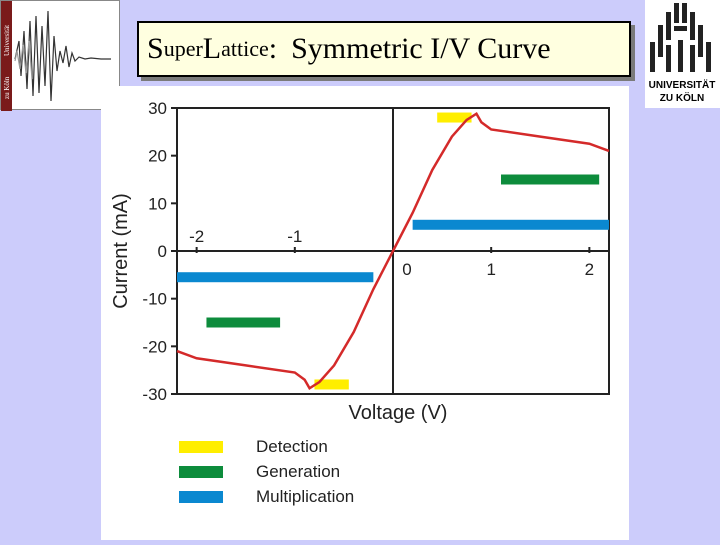 The width and height of the screenshot is (720, 545). What do you see at coordinates (154, 394) in the screenshot?
I see `y-tick-label: -30` at bounding box center [154, 394].